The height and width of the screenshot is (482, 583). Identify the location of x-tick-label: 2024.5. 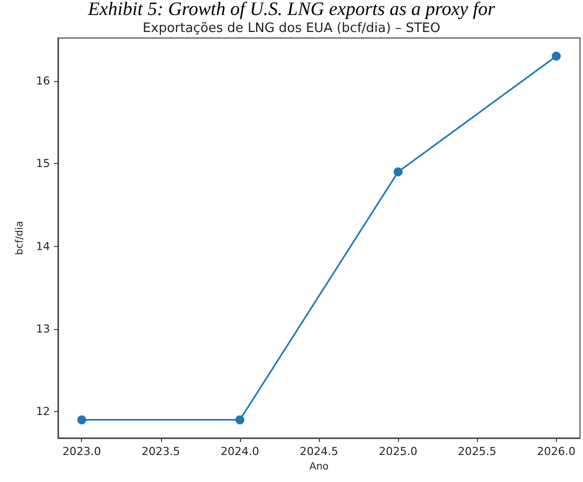
(319, 451).